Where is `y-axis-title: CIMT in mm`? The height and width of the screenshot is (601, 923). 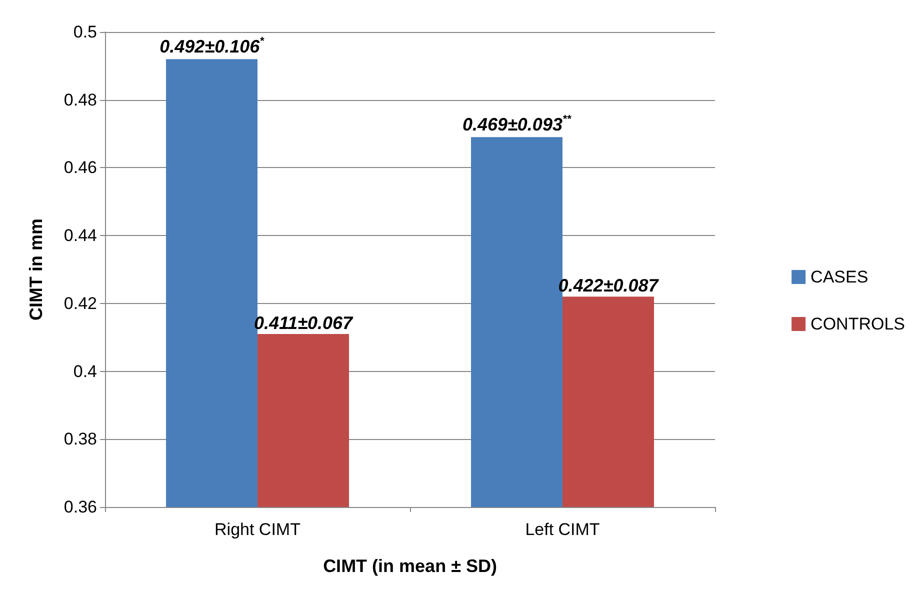 y-axis-title: CIMT in mm is located at coordinates (36, 269).